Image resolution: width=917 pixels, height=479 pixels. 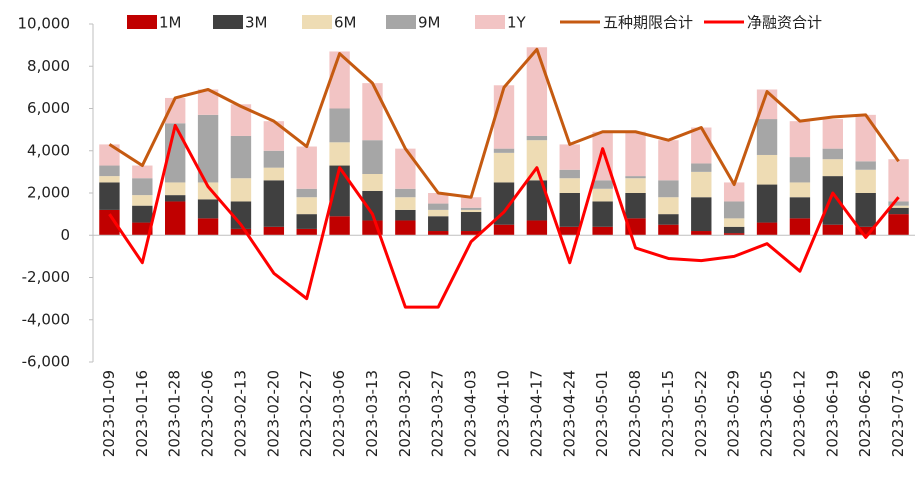 What do you see at coordinates (517, 23) in the screenshot?
I see `legend-label: 1Y` at bounding box center [517, 23].